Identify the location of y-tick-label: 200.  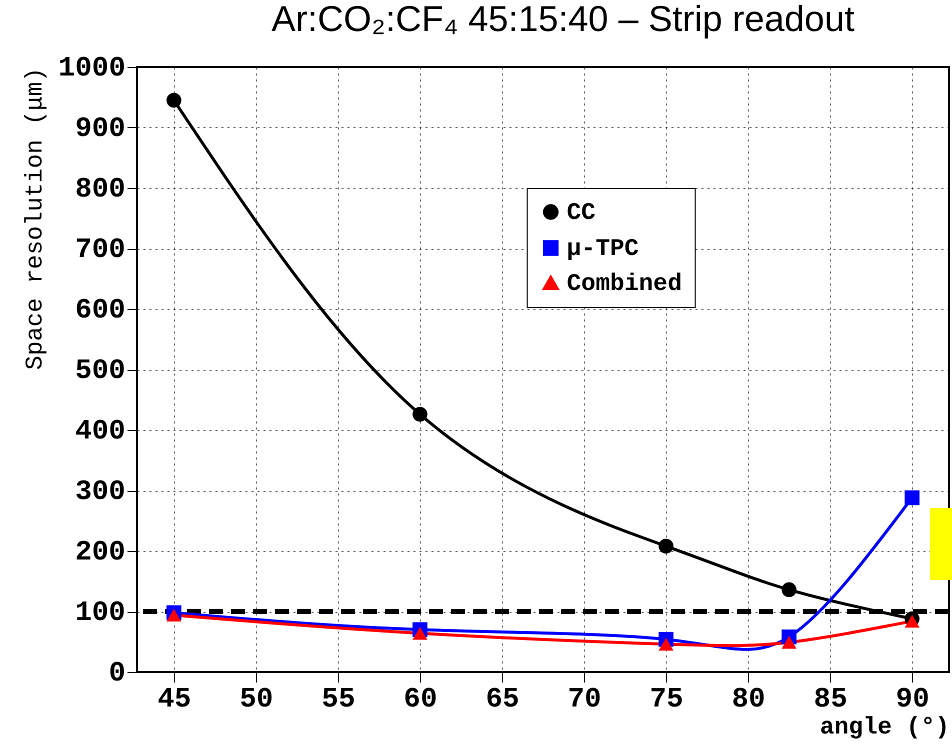
(100, 553).